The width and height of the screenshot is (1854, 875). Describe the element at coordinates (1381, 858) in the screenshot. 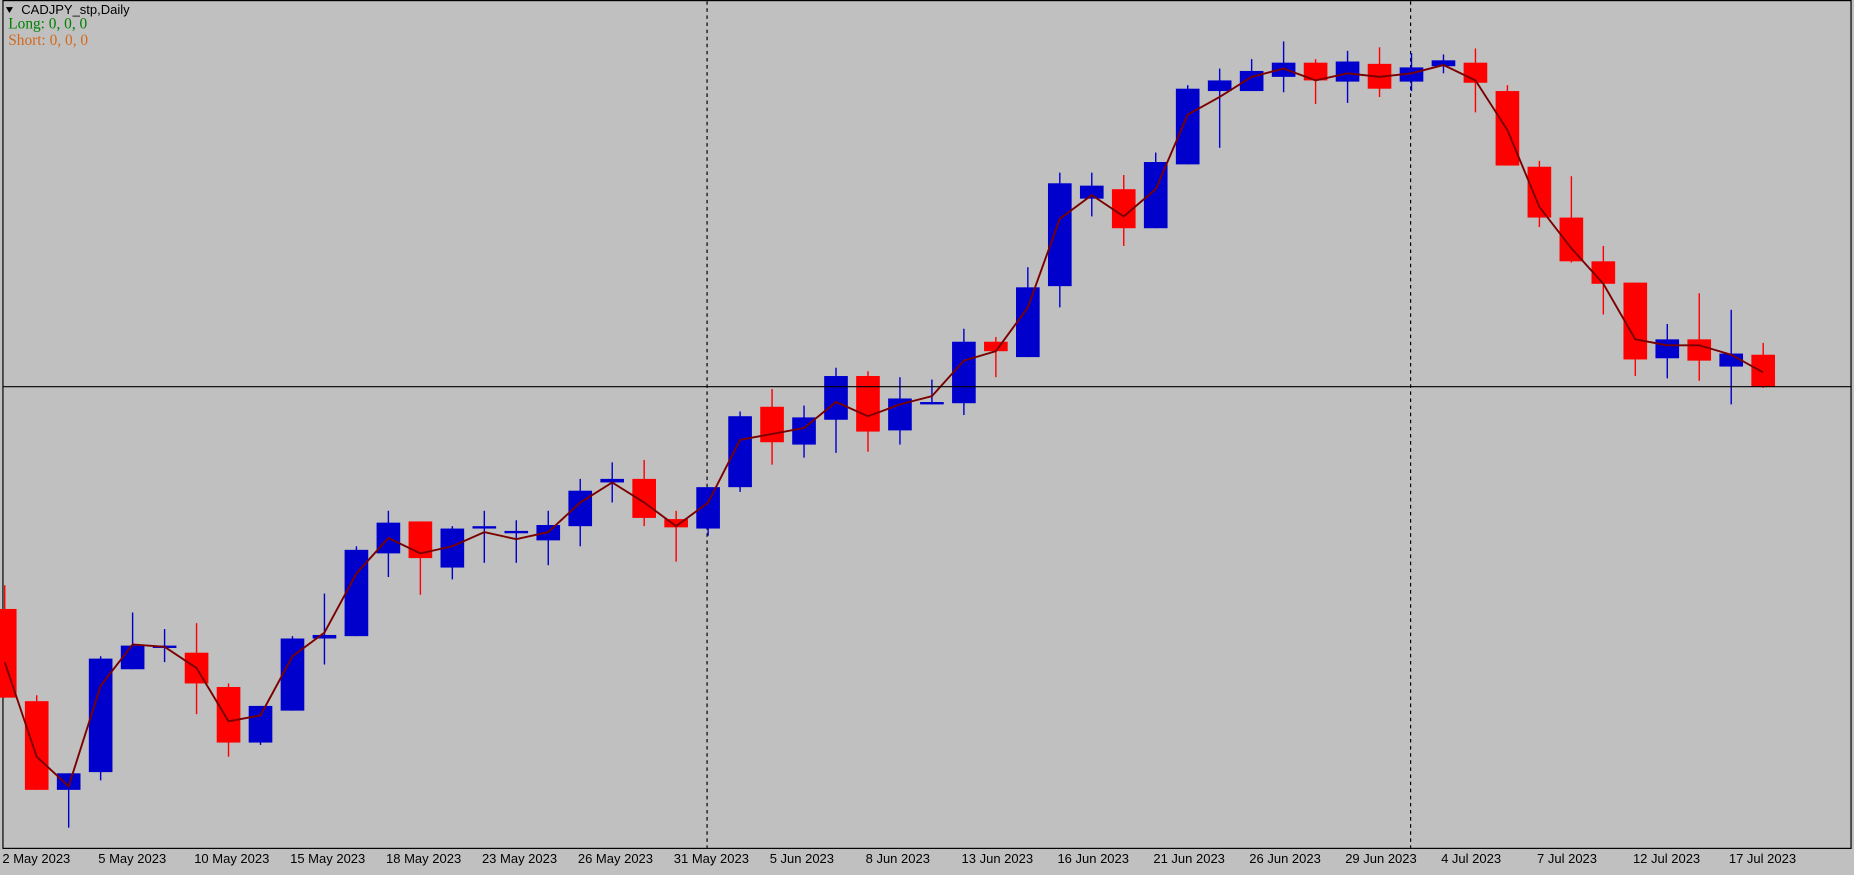

I see `x-tick-label: 29 Jun 2023` at that location.